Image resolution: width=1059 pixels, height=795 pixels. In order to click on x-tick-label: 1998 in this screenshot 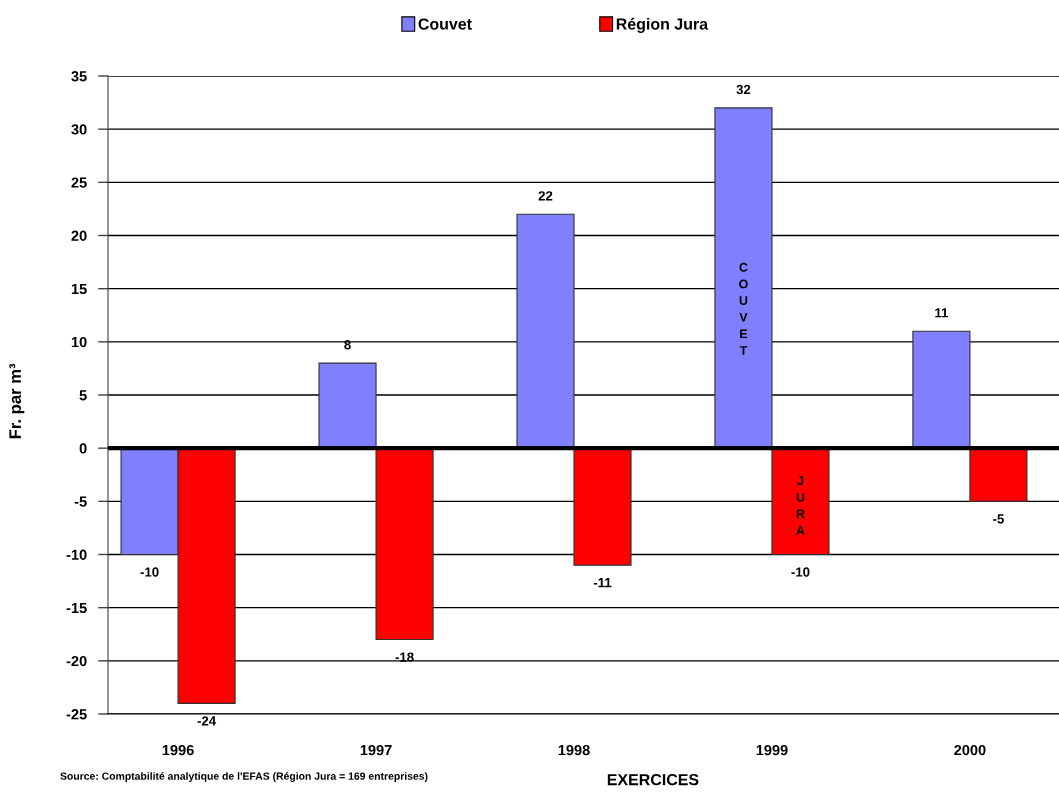, I will do `click(574, 750)`.